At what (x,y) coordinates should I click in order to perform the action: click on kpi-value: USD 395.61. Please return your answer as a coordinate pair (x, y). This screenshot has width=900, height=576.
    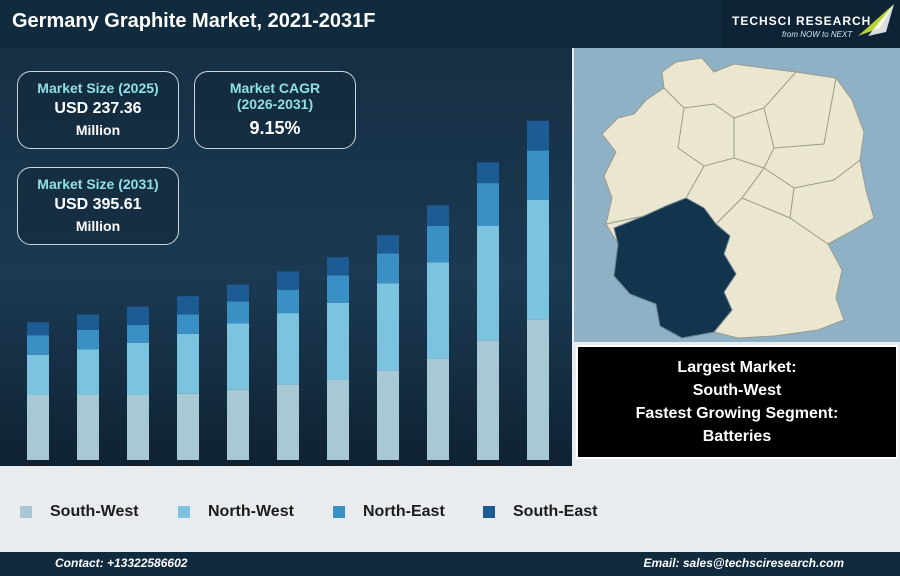
    Looking at the image, I should click on (98, 204).